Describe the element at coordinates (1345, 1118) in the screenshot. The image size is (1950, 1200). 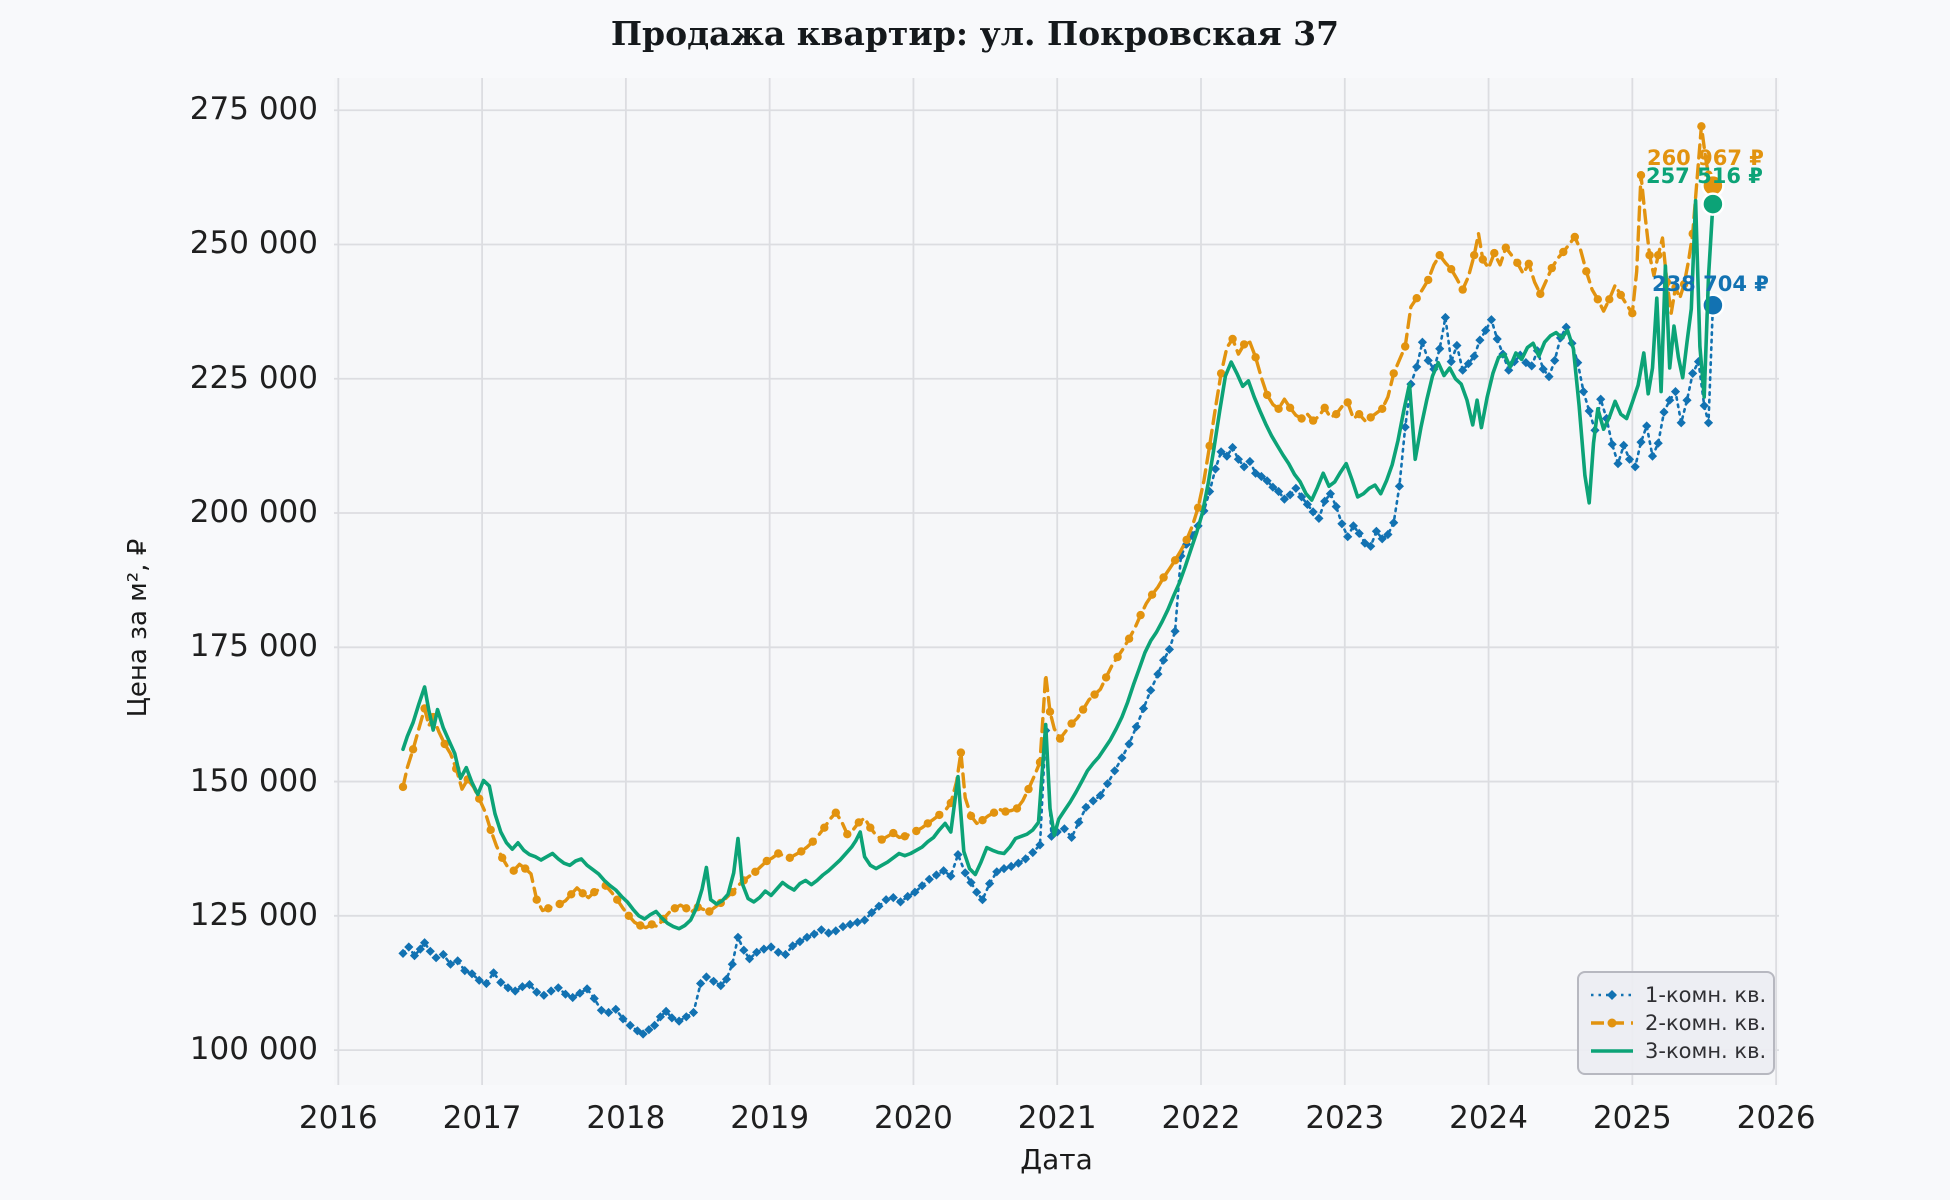
I see `x-tick-label: 2023` at that location.